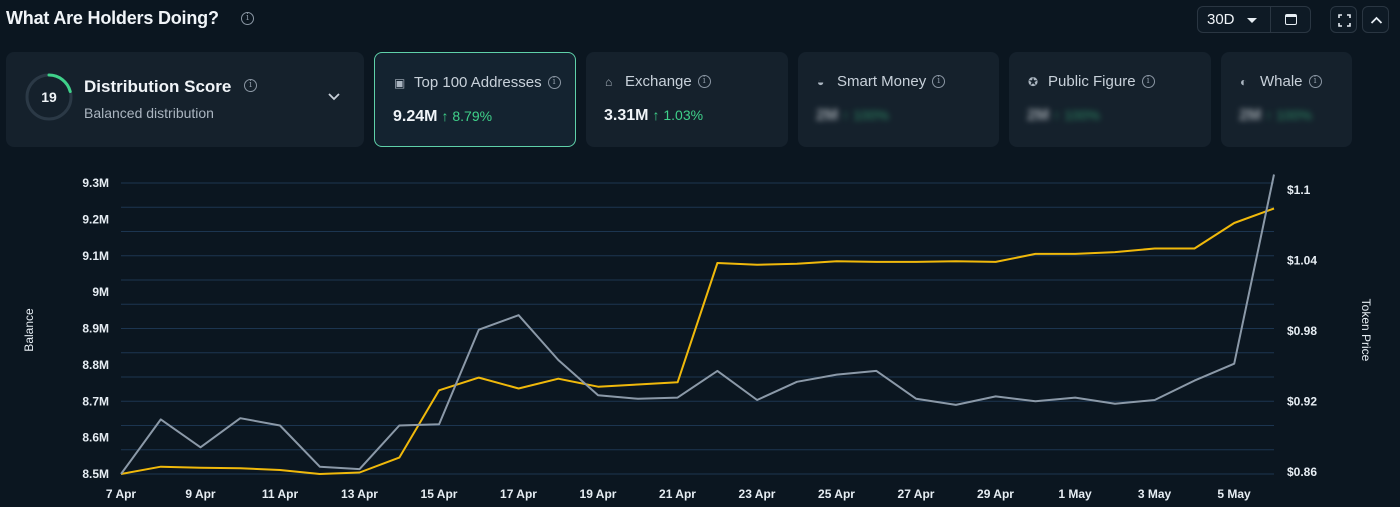  I want to click on card-label: ◐ Whale i, so click(1281, 81).